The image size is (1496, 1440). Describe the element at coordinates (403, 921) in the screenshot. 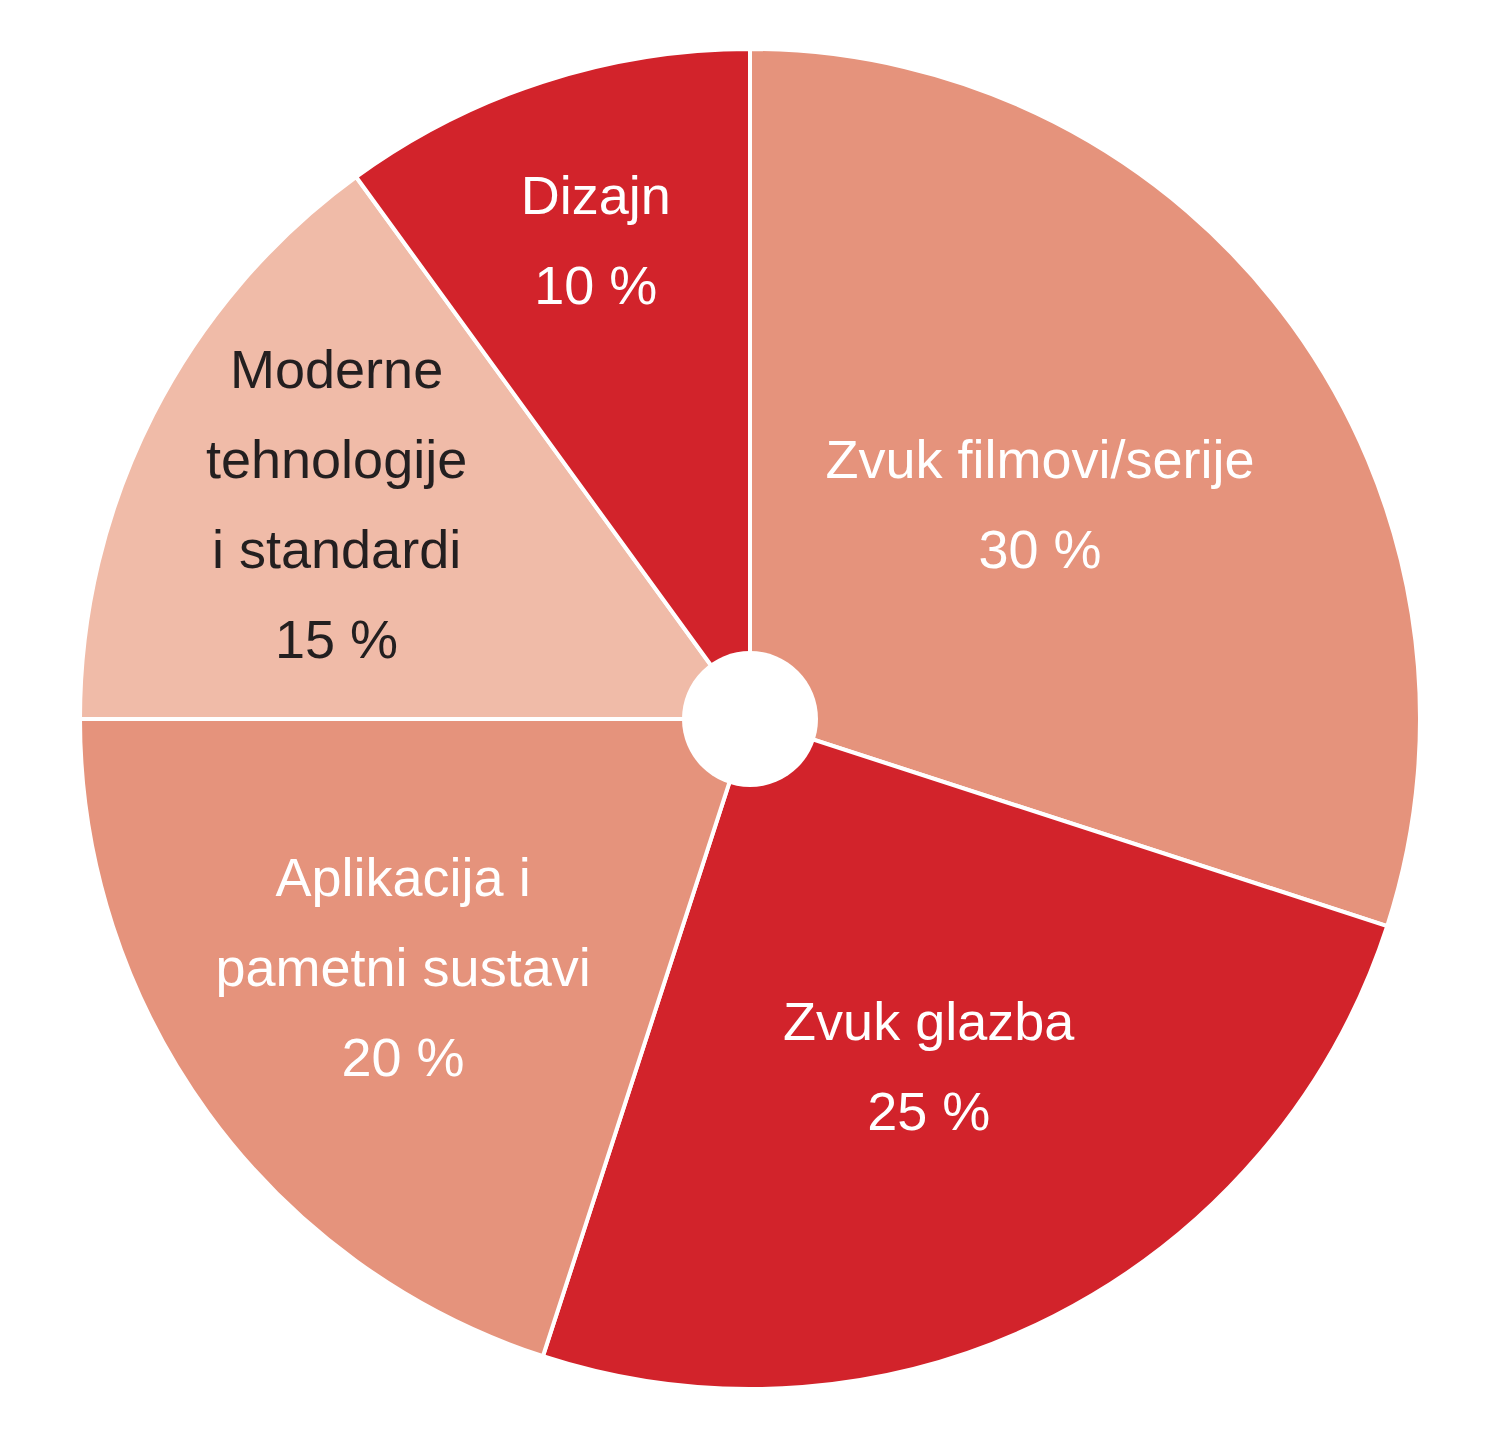

I see `slice-label: Aplikacija i pametni sustavi` at that location.